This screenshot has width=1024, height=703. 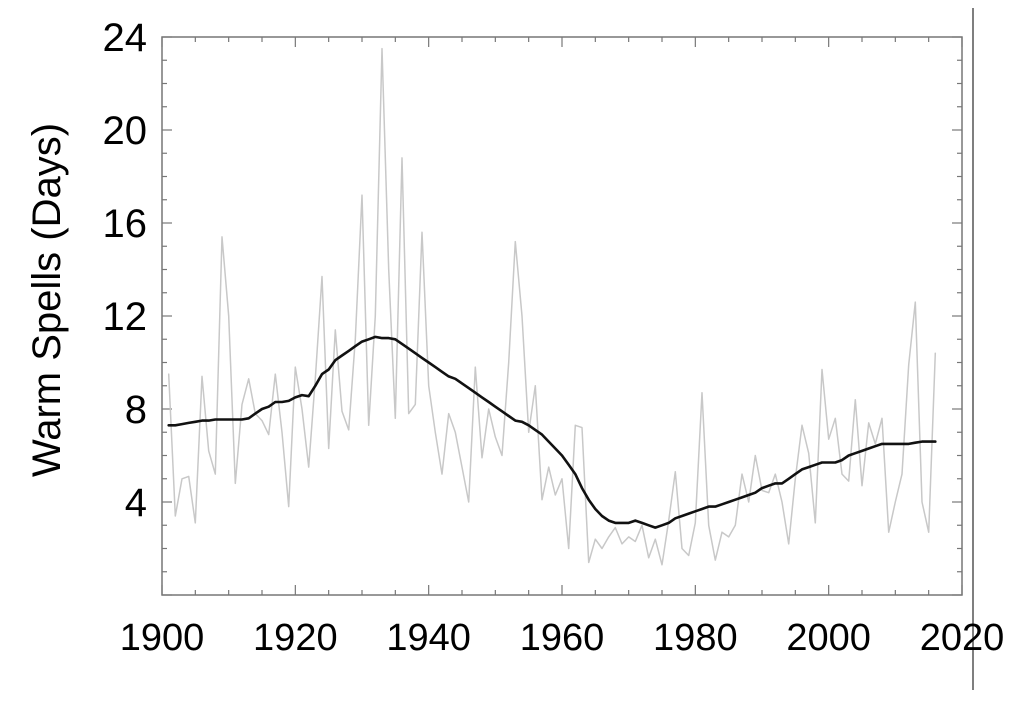 I want to click on x-tick-label: 1960, so click(x=562, y=638).